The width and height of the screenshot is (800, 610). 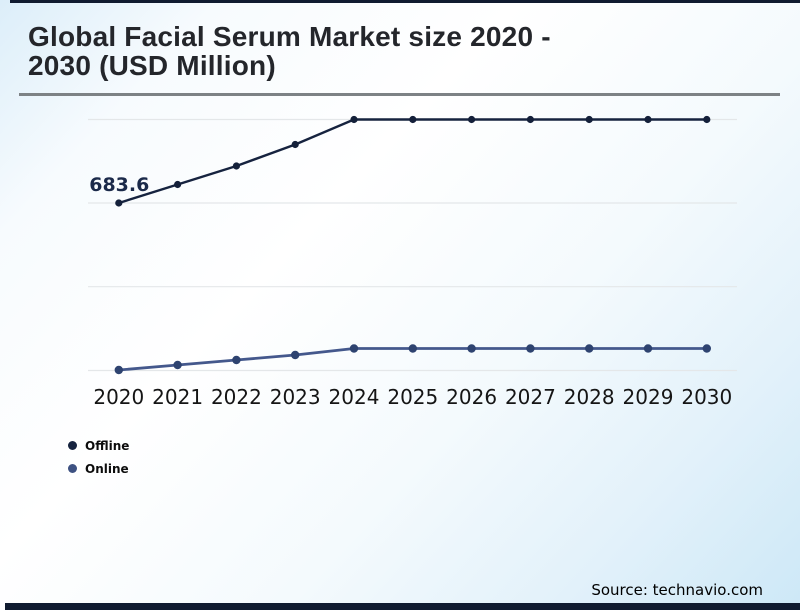 What do you see at coordinates (530, 397) in the screenshot?
I see `x-tick-label: 2027` at bounding box center [530, 397].